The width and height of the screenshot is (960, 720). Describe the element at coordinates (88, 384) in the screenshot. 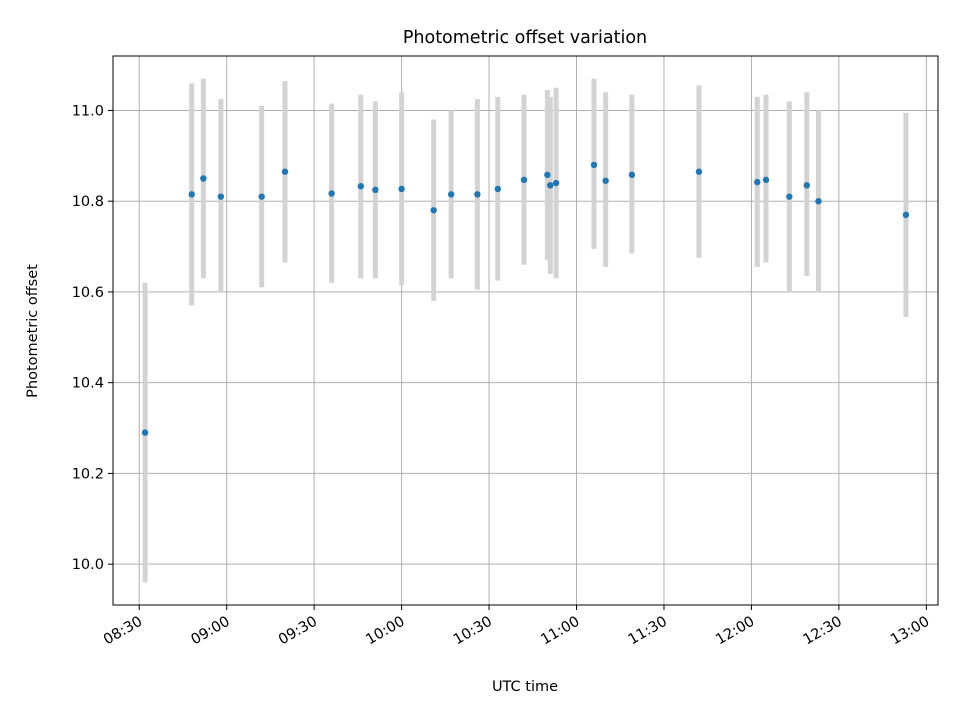

I see `y-tick-label: 10.4` at that location.